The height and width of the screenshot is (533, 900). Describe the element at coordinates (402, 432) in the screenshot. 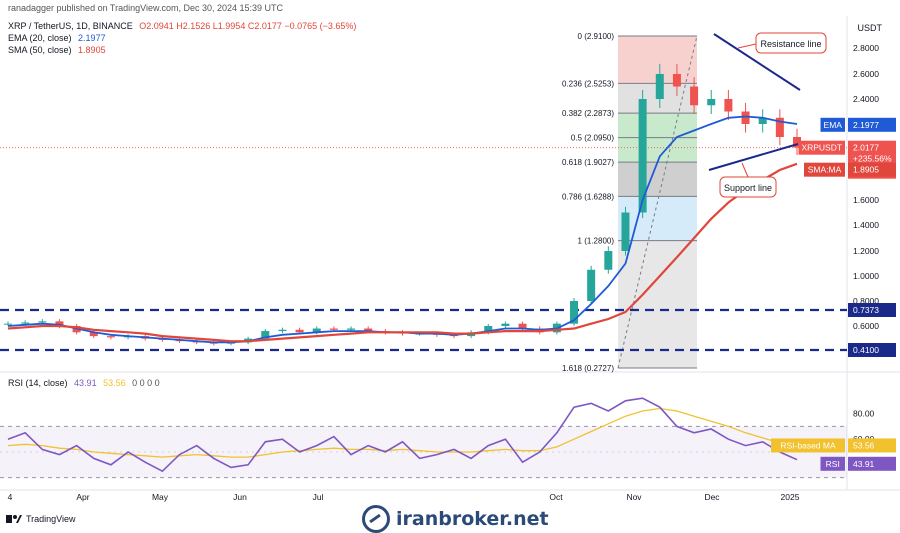

I see `rsi-ma-line` at that location.